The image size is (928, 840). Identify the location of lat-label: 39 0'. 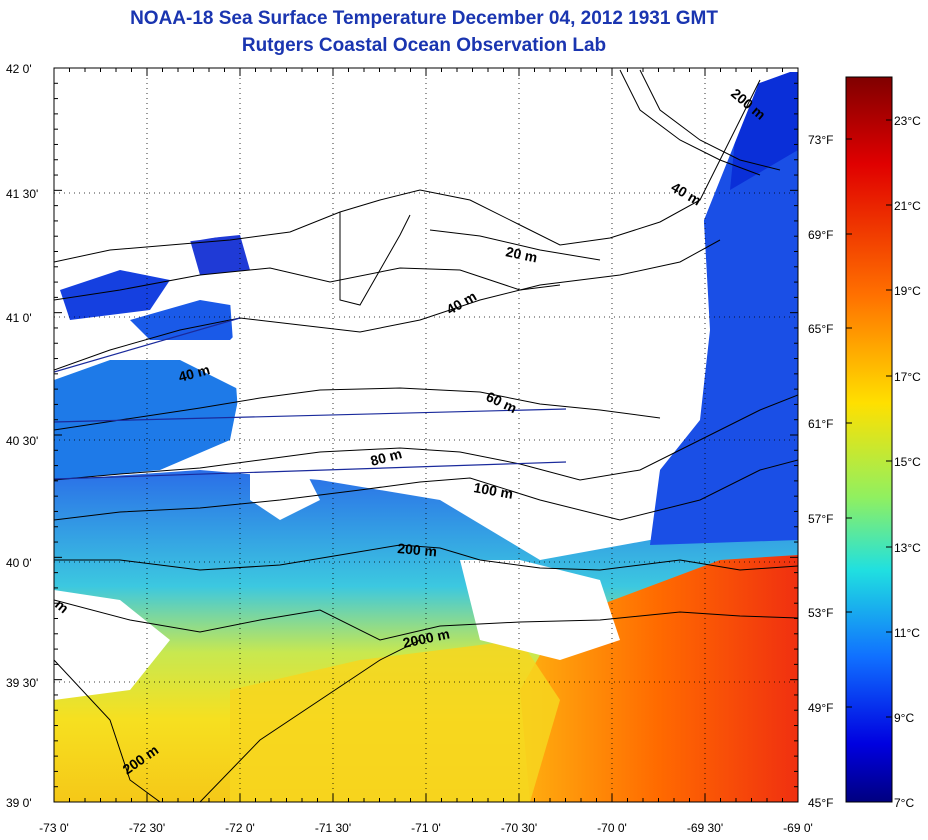
(19, 803).